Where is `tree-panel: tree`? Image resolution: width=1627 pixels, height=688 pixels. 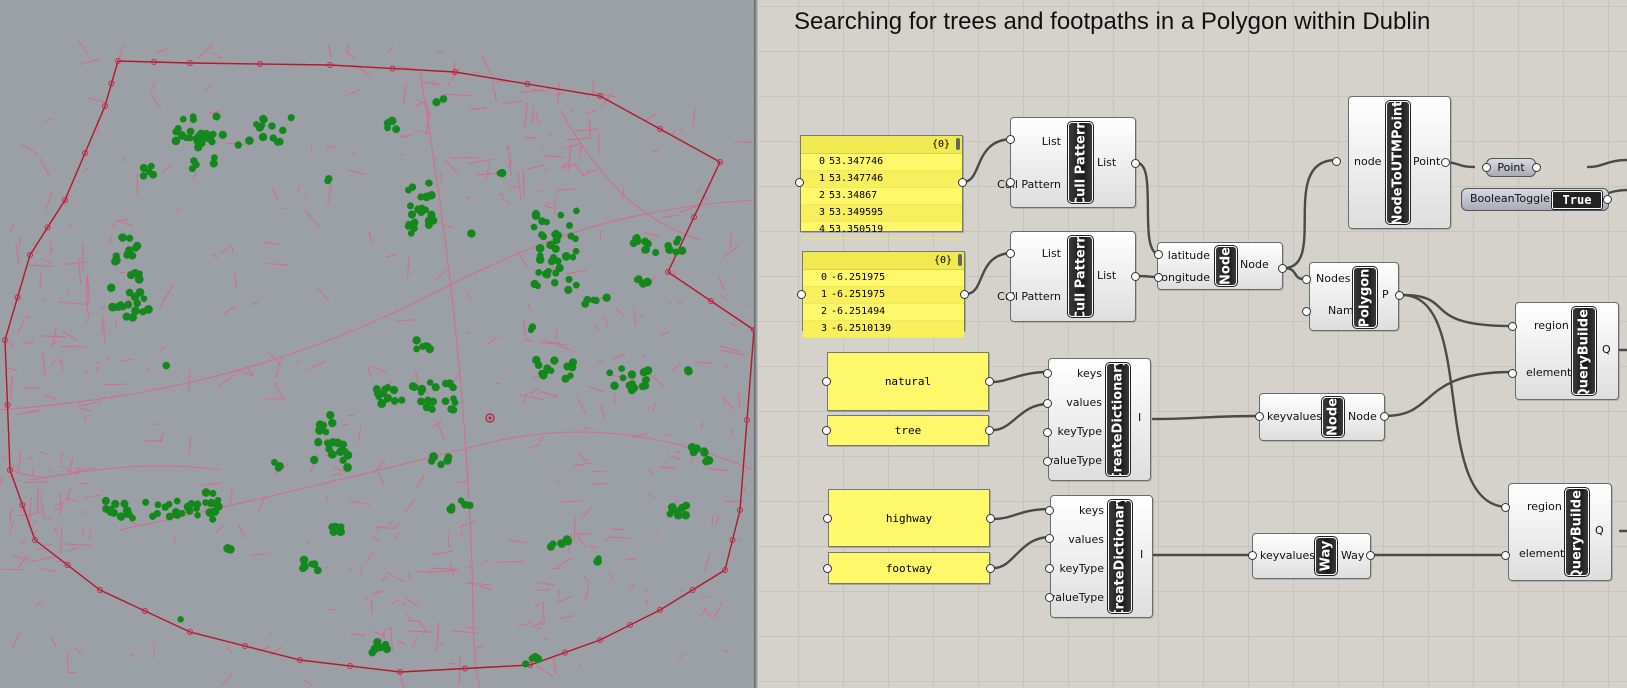
tree-panel: tree is located at coordinates (908, 430).